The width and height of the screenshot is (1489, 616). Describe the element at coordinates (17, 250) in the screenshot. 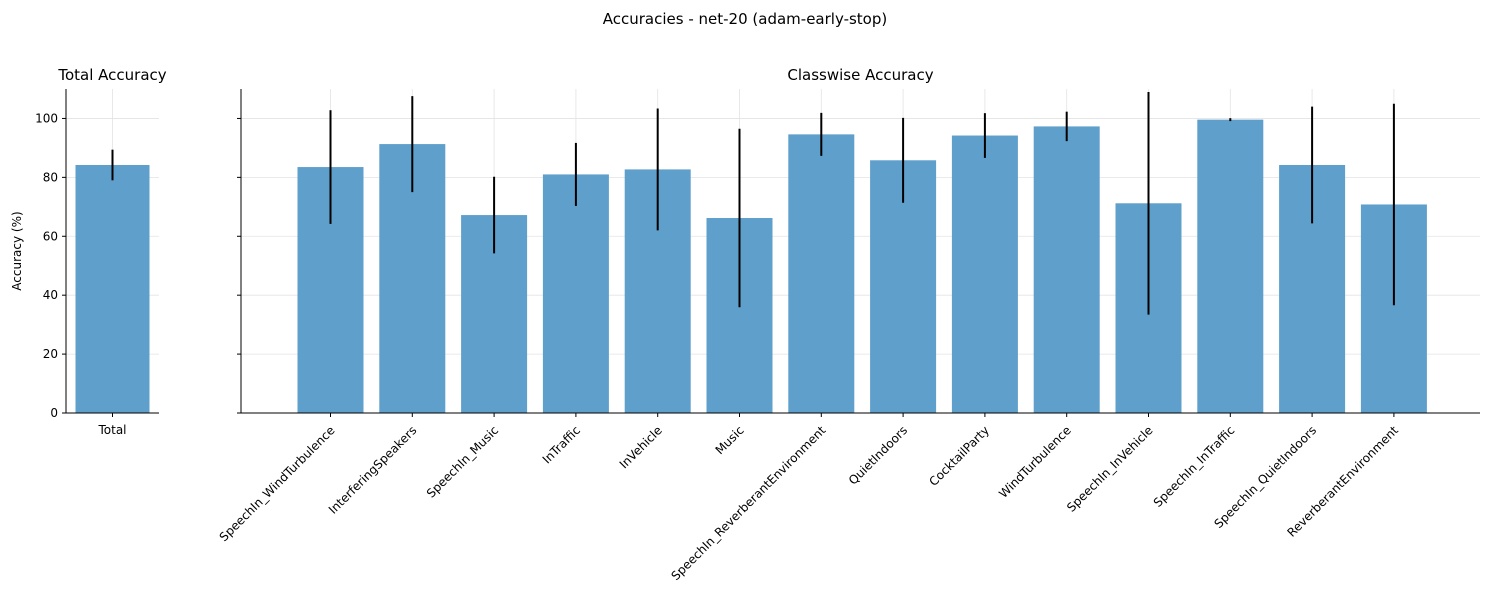

I see `total-y-axis-label: Accuracy (%)` at that location.